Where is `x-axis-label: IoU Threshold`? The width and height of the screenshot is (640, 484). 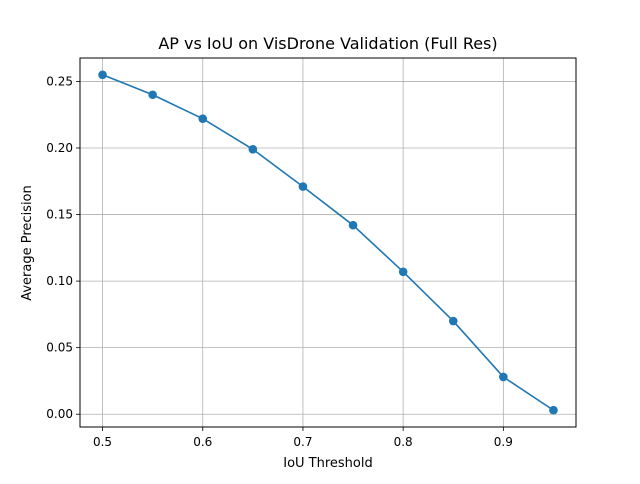
x-axis-label: IoU Threshold is located at coordinates (328, 463).